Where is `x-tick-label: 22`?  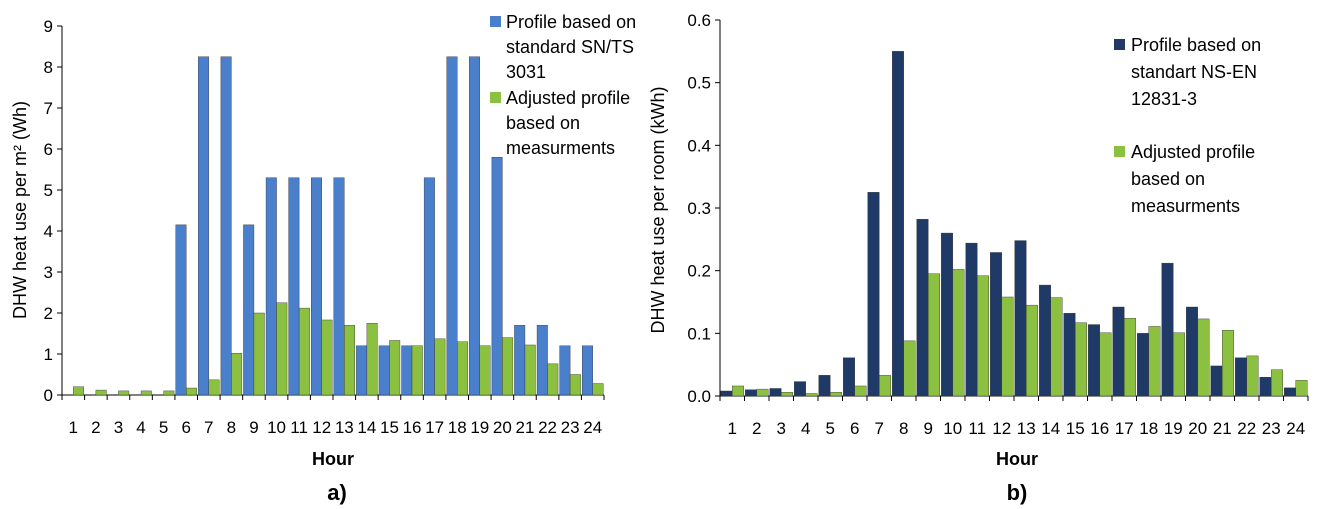 x-tick-label: 22 is located at coordinates (1246, 428).